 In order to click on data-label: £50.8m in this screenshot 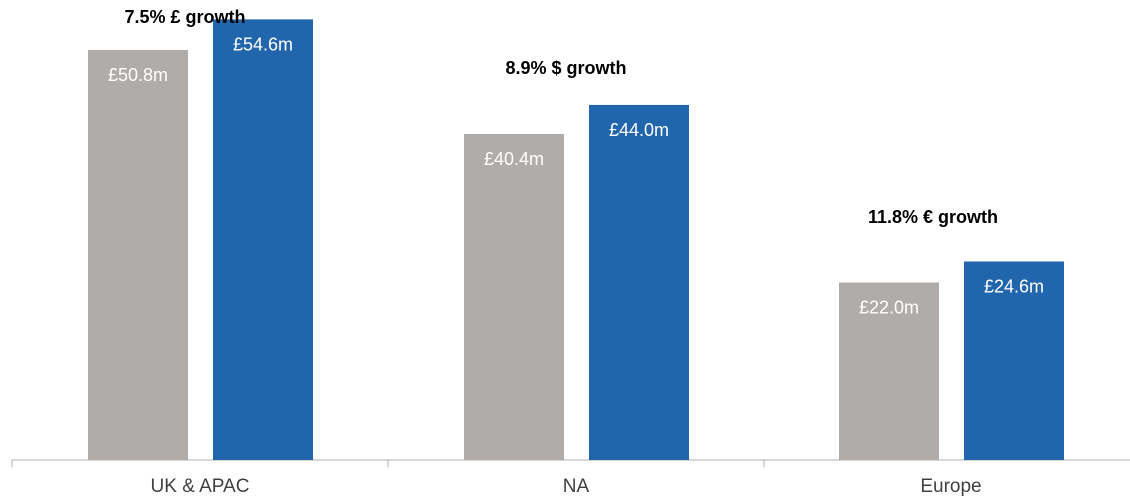, I will do `click(138, 75)`.